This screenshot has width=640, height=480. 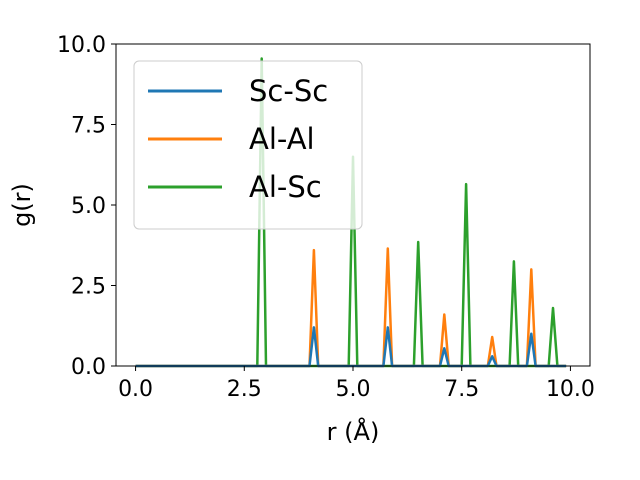 I want to click on y-tick-label: 7.5, so click(x=88, y=126).